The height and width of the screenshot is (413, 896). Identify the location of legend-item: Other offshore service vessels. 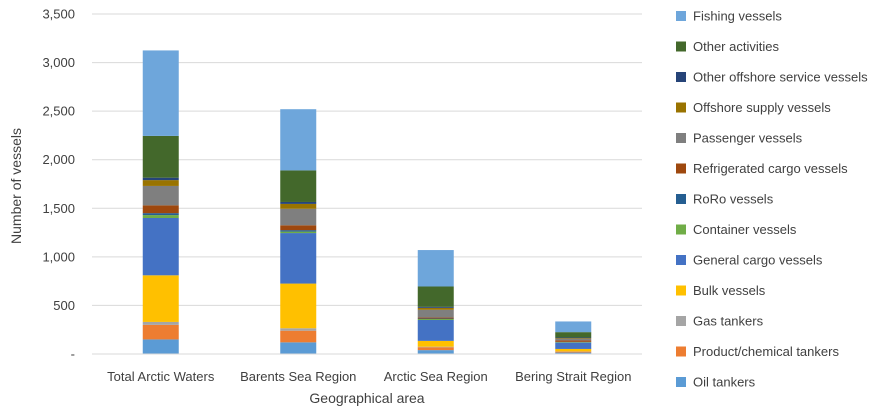
(772, 77).